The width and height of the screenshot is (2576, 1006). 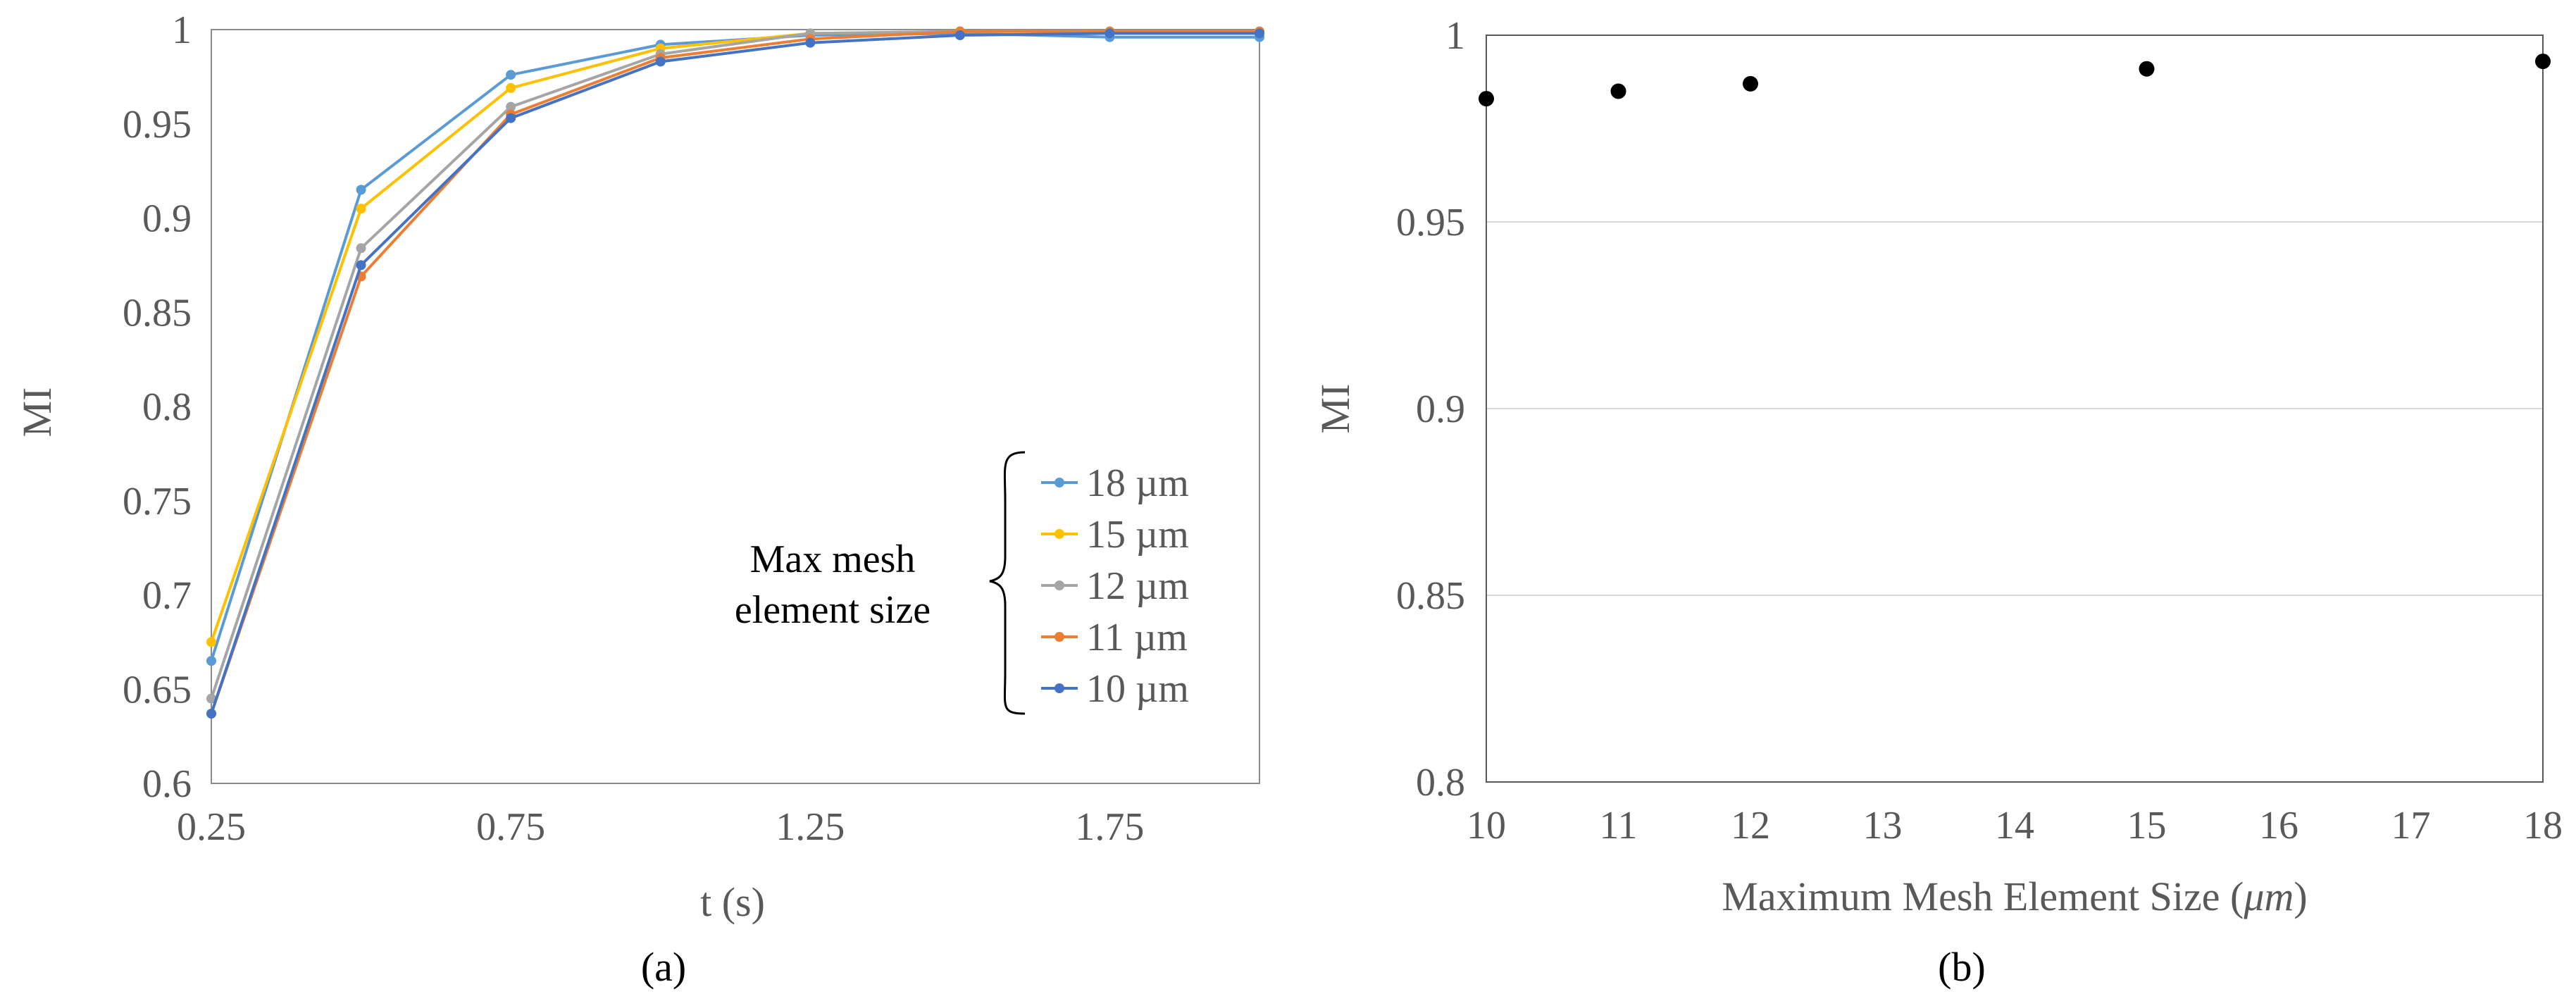 I want to click on panel-b-label: (b), so click(x=1962, y=967).